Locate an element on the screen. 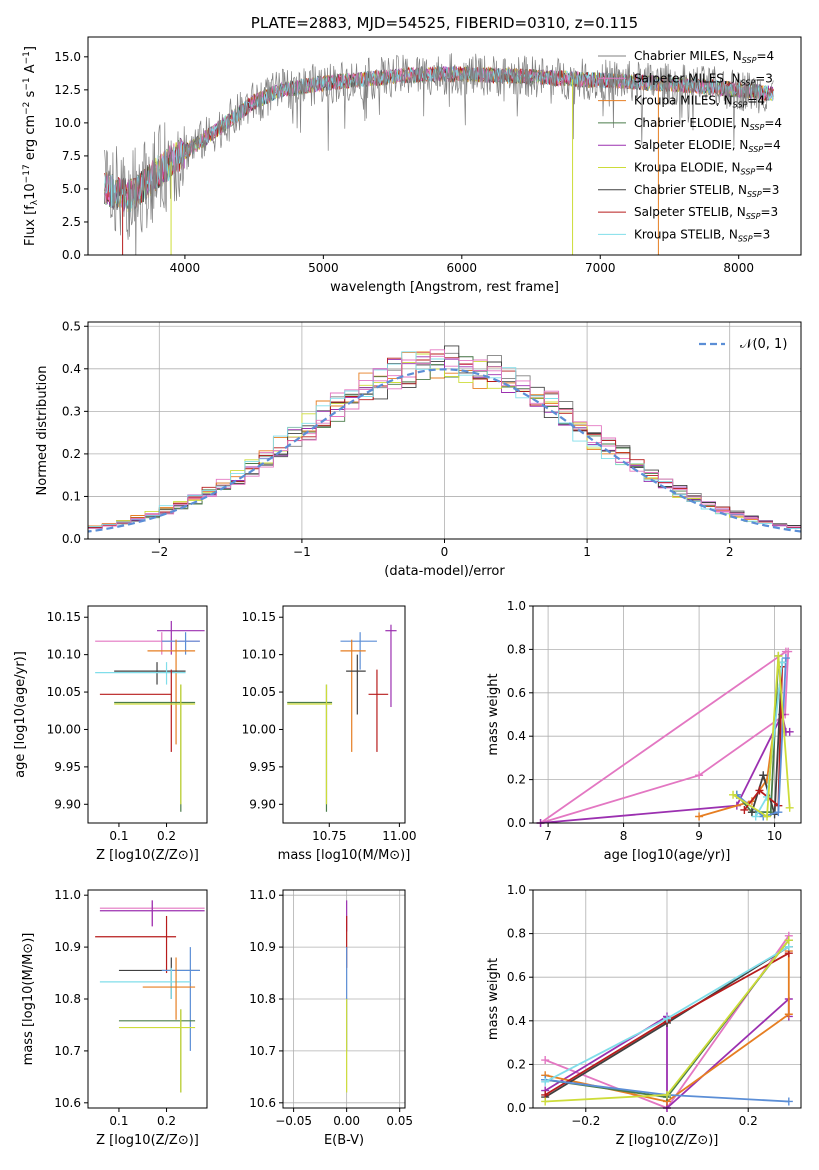 The image size is (819, 1170). y-axis-label: age [log10(age/yr)] is located at coordinates (20, 714).